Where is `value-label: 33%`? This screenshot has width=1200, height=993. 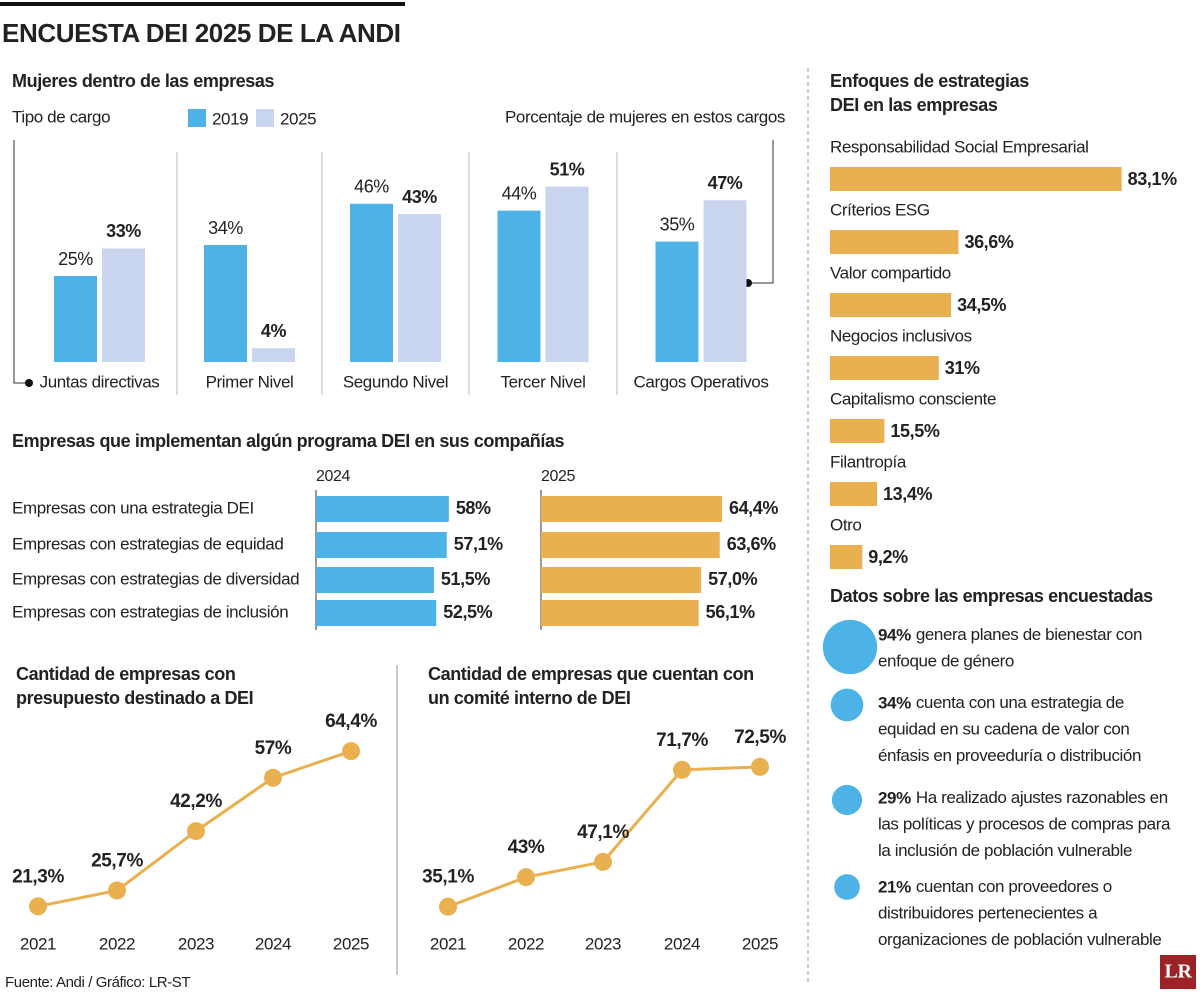
value-label: 33% is located at coordinates (123, 231).